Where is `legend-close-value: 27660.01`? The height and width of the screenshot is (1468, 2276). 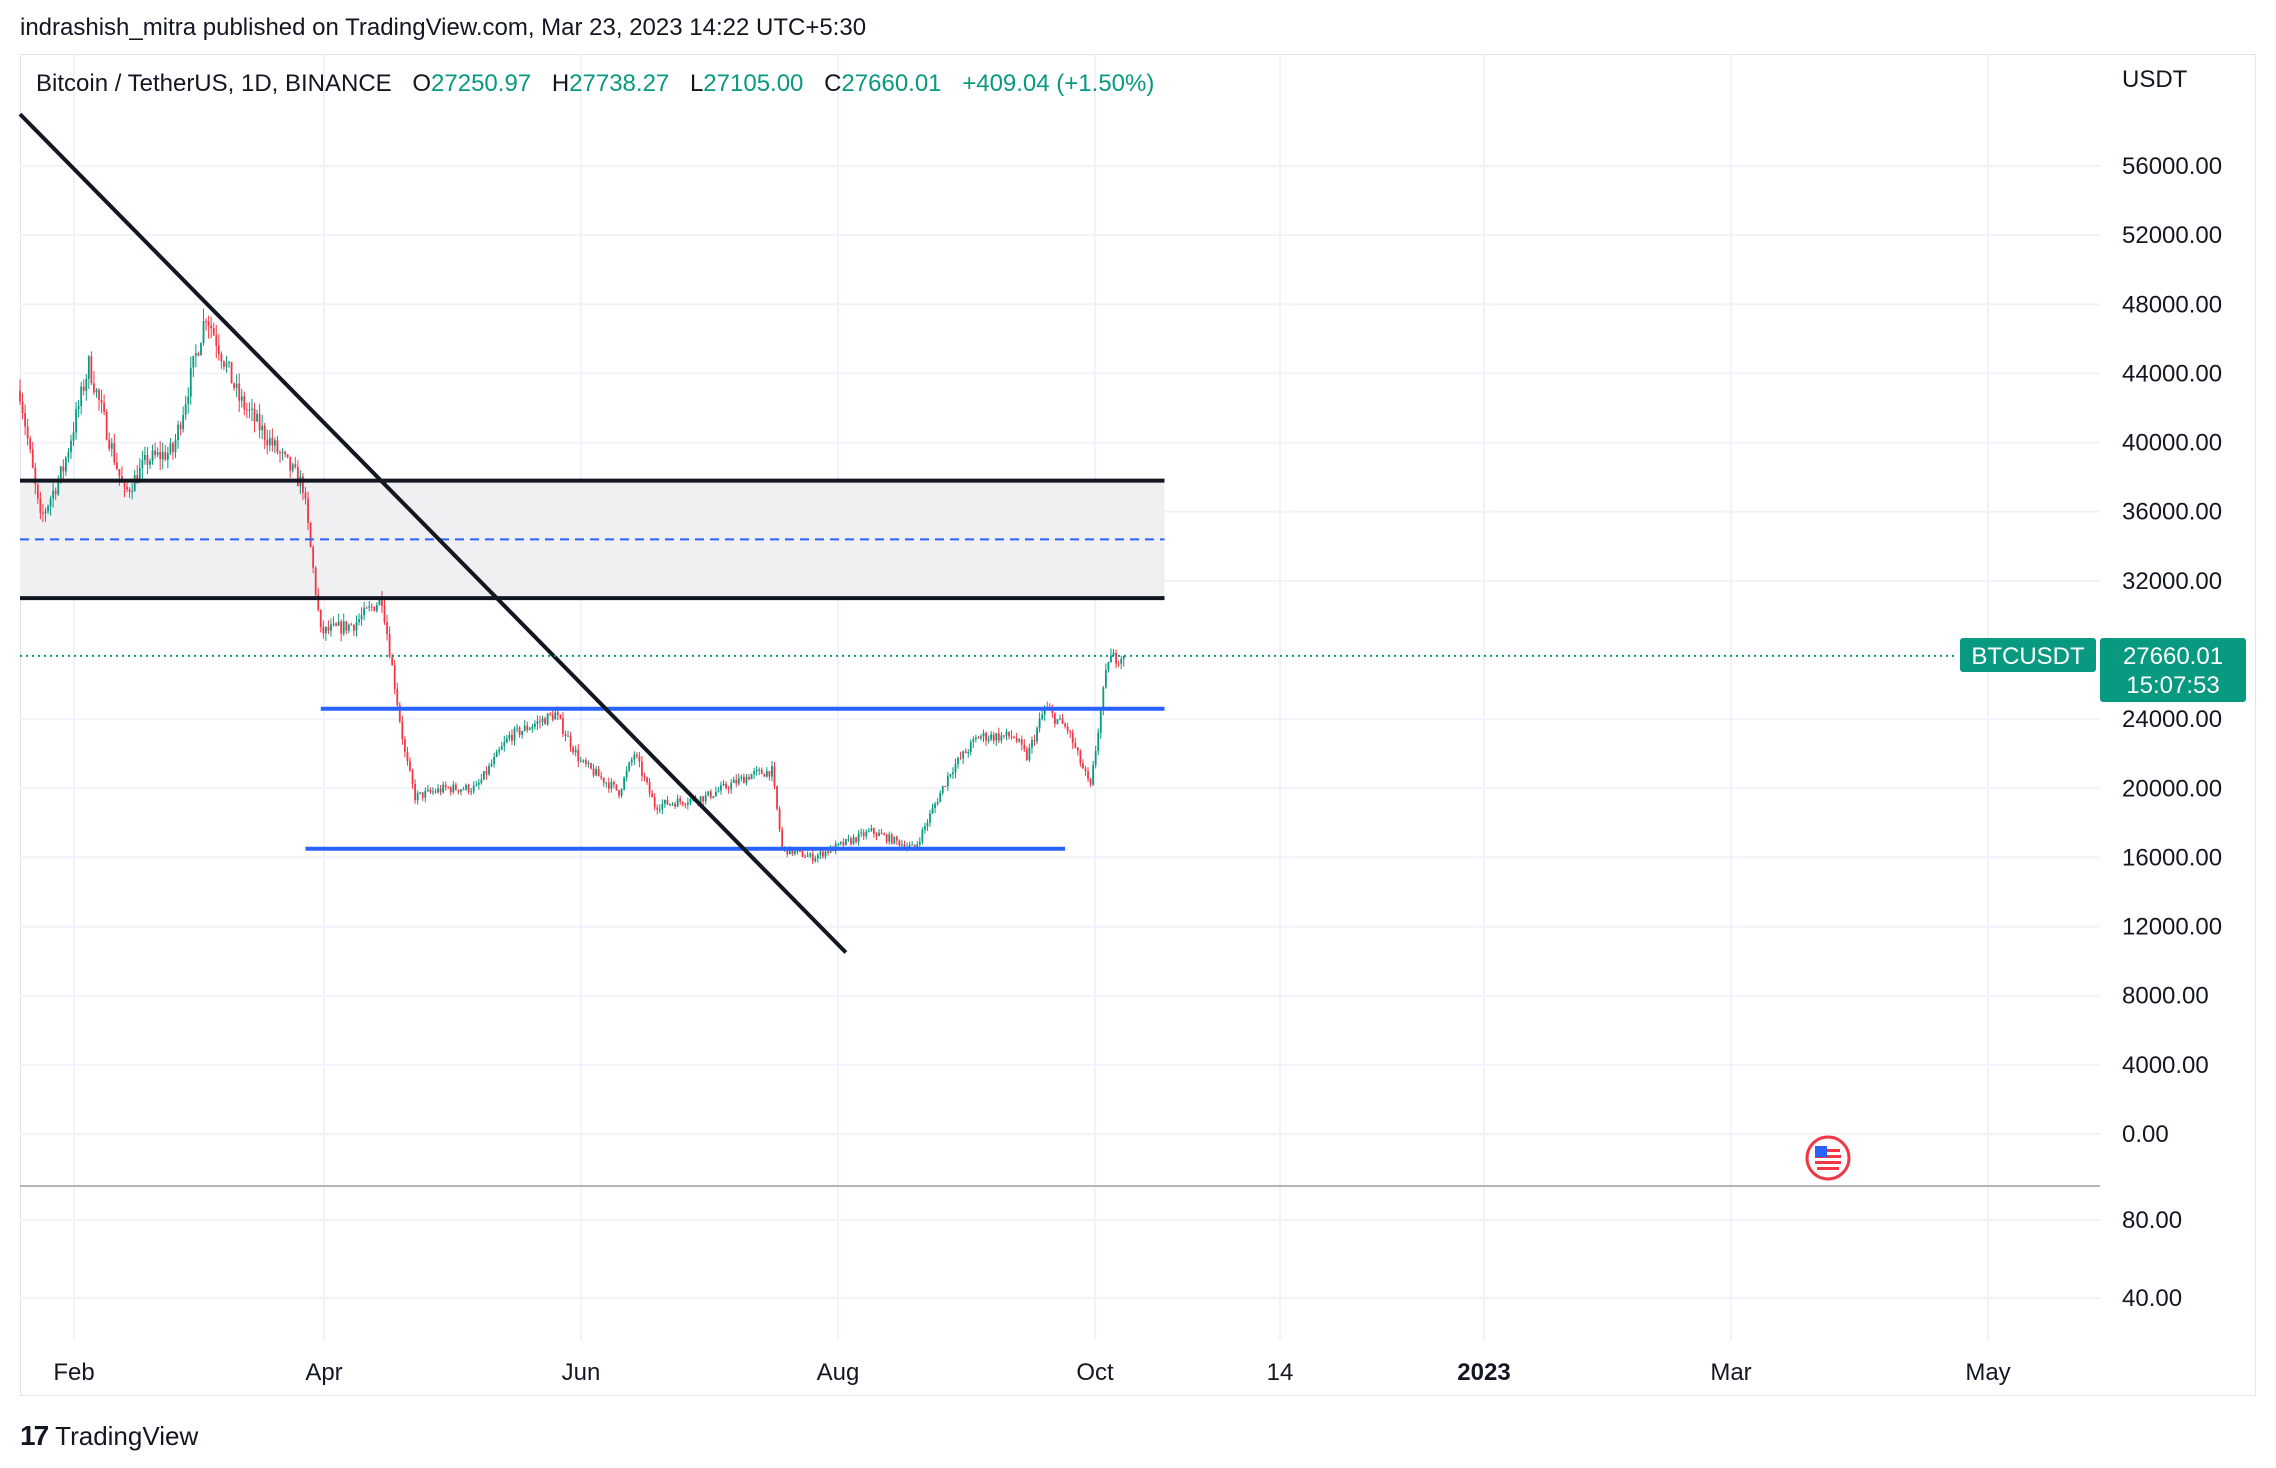
legend-close-value: 27660.01 is located at coordinates (891, 83).